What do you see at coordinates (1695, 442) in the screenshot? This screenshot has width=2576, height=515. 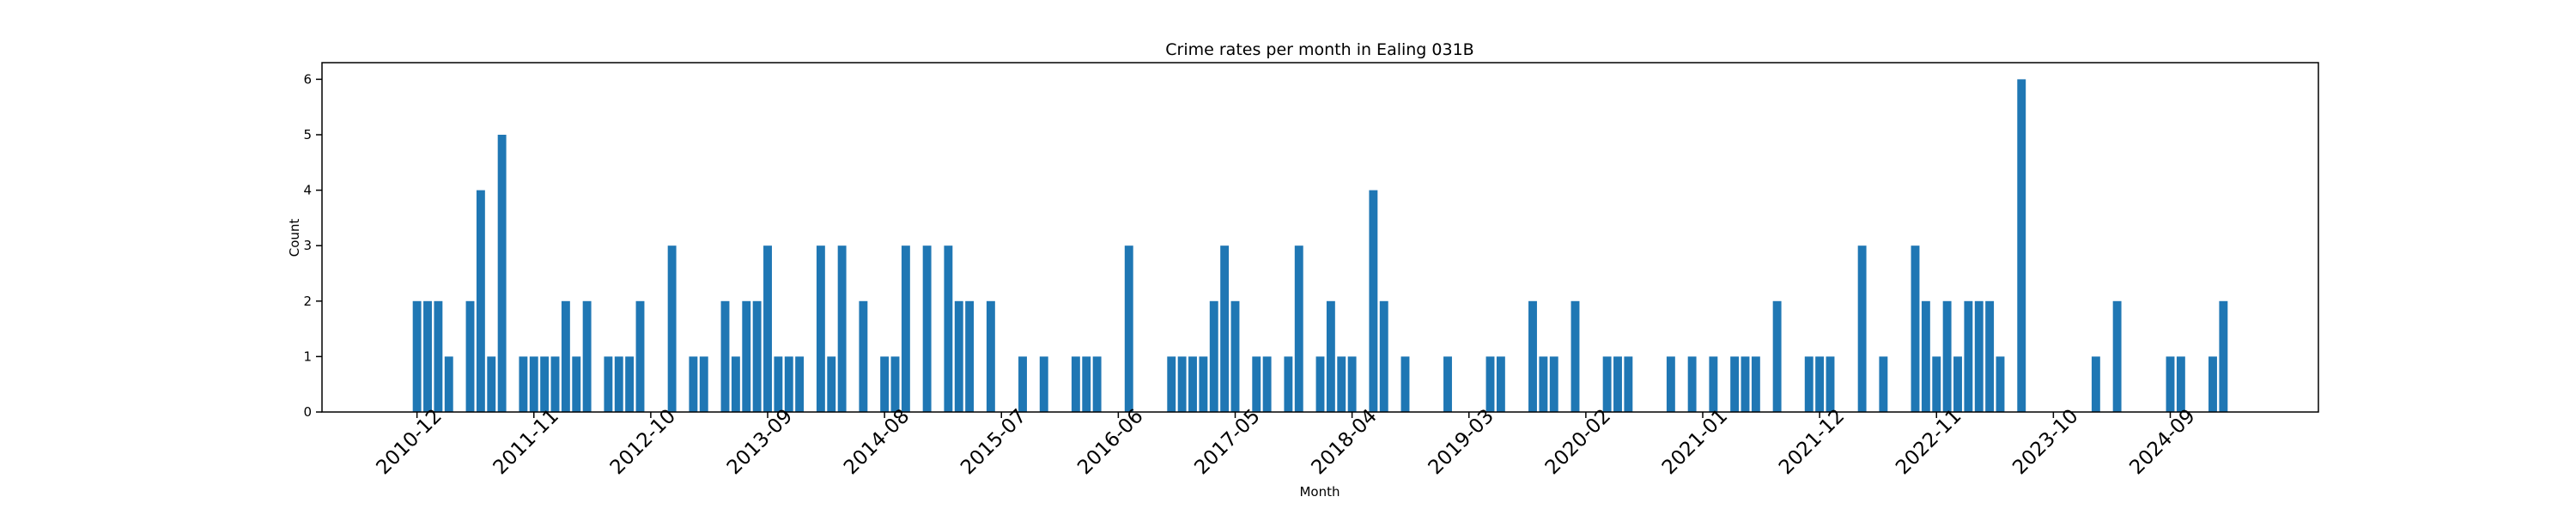 I see `x-tick-label: 2021-01` at bounding box center [1695, 442].